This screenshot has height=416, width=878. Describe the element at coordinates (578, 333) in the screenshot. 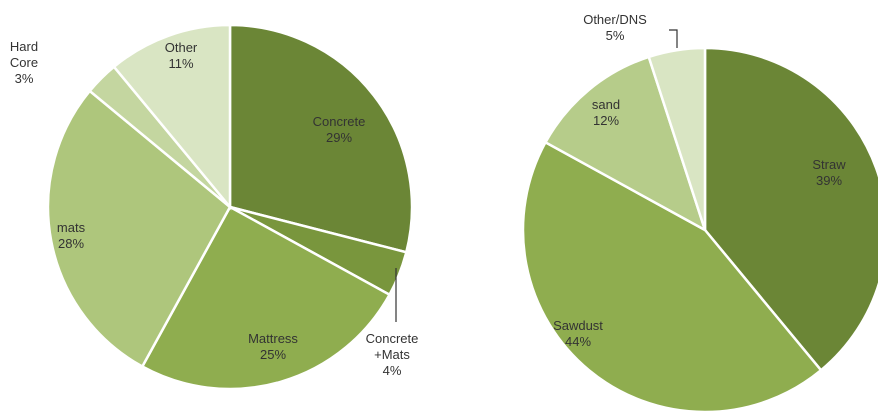

I see `pie-label-sawdust: Sawdust 44%` at that location.